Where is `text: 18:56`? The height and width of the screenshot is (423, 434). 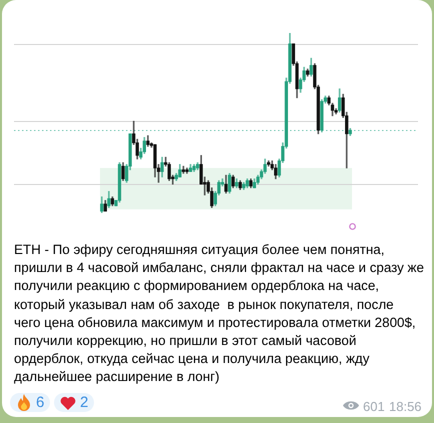 text: 18:56 is located at coordinates (405, 406).